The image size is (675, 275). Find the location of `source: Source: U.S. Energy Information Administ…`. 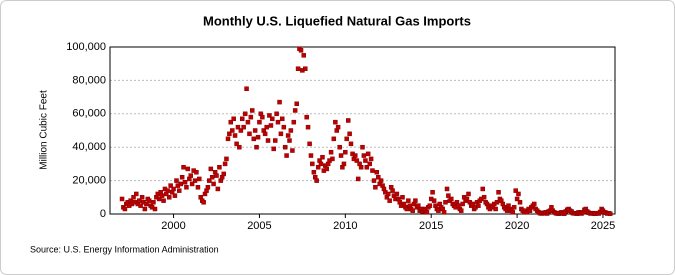

source: Source: U.S. Energy Information Administ… is located at coordinates (124, 249).